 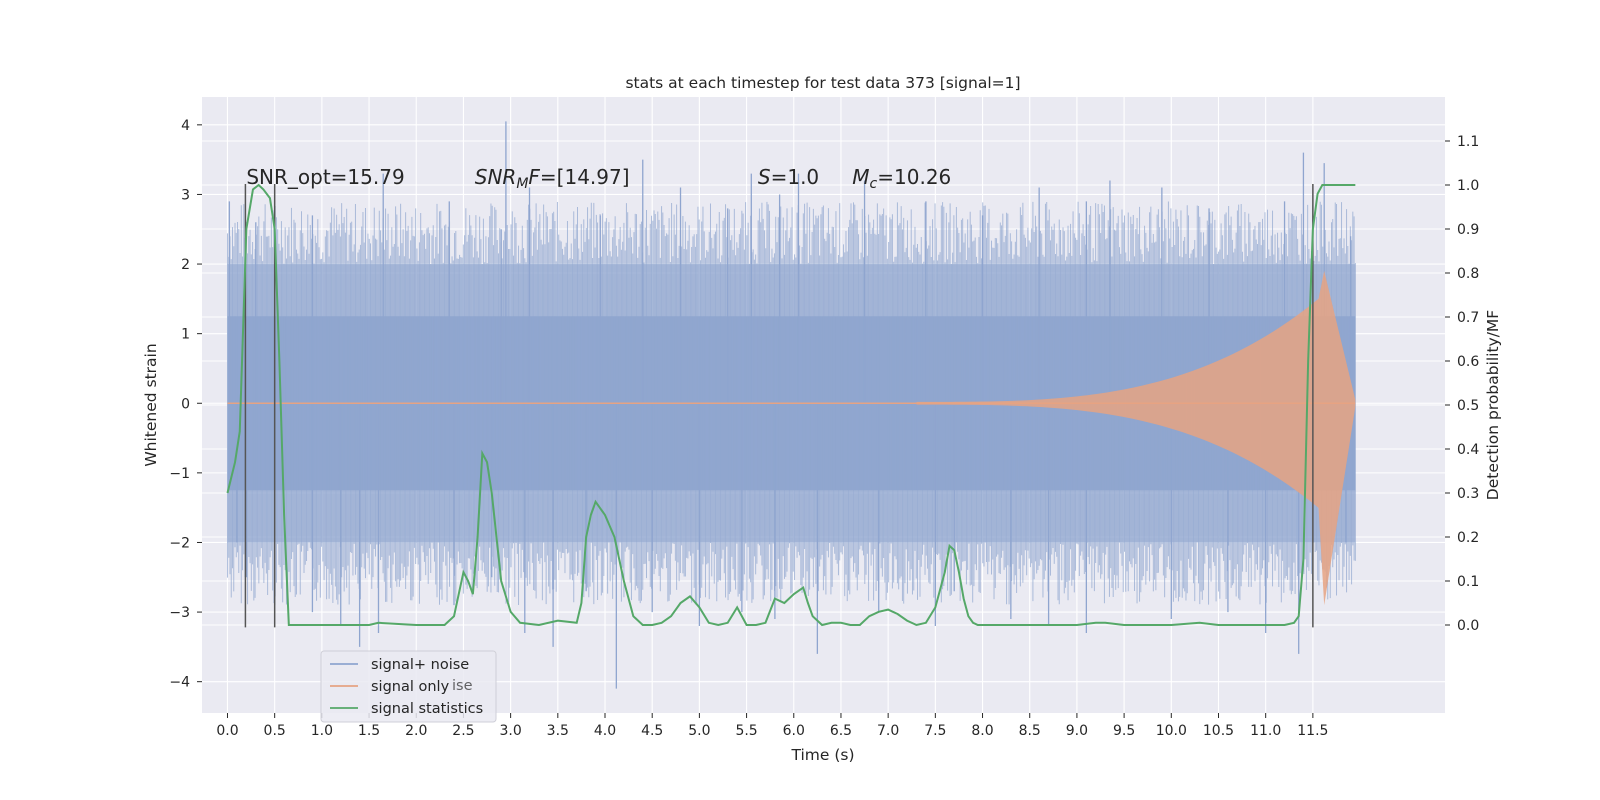 What do you see at coordinates (1171, 731) in the screenshot?
I see `x-tick-label: 10.0` at bounding box center [1171, 731].